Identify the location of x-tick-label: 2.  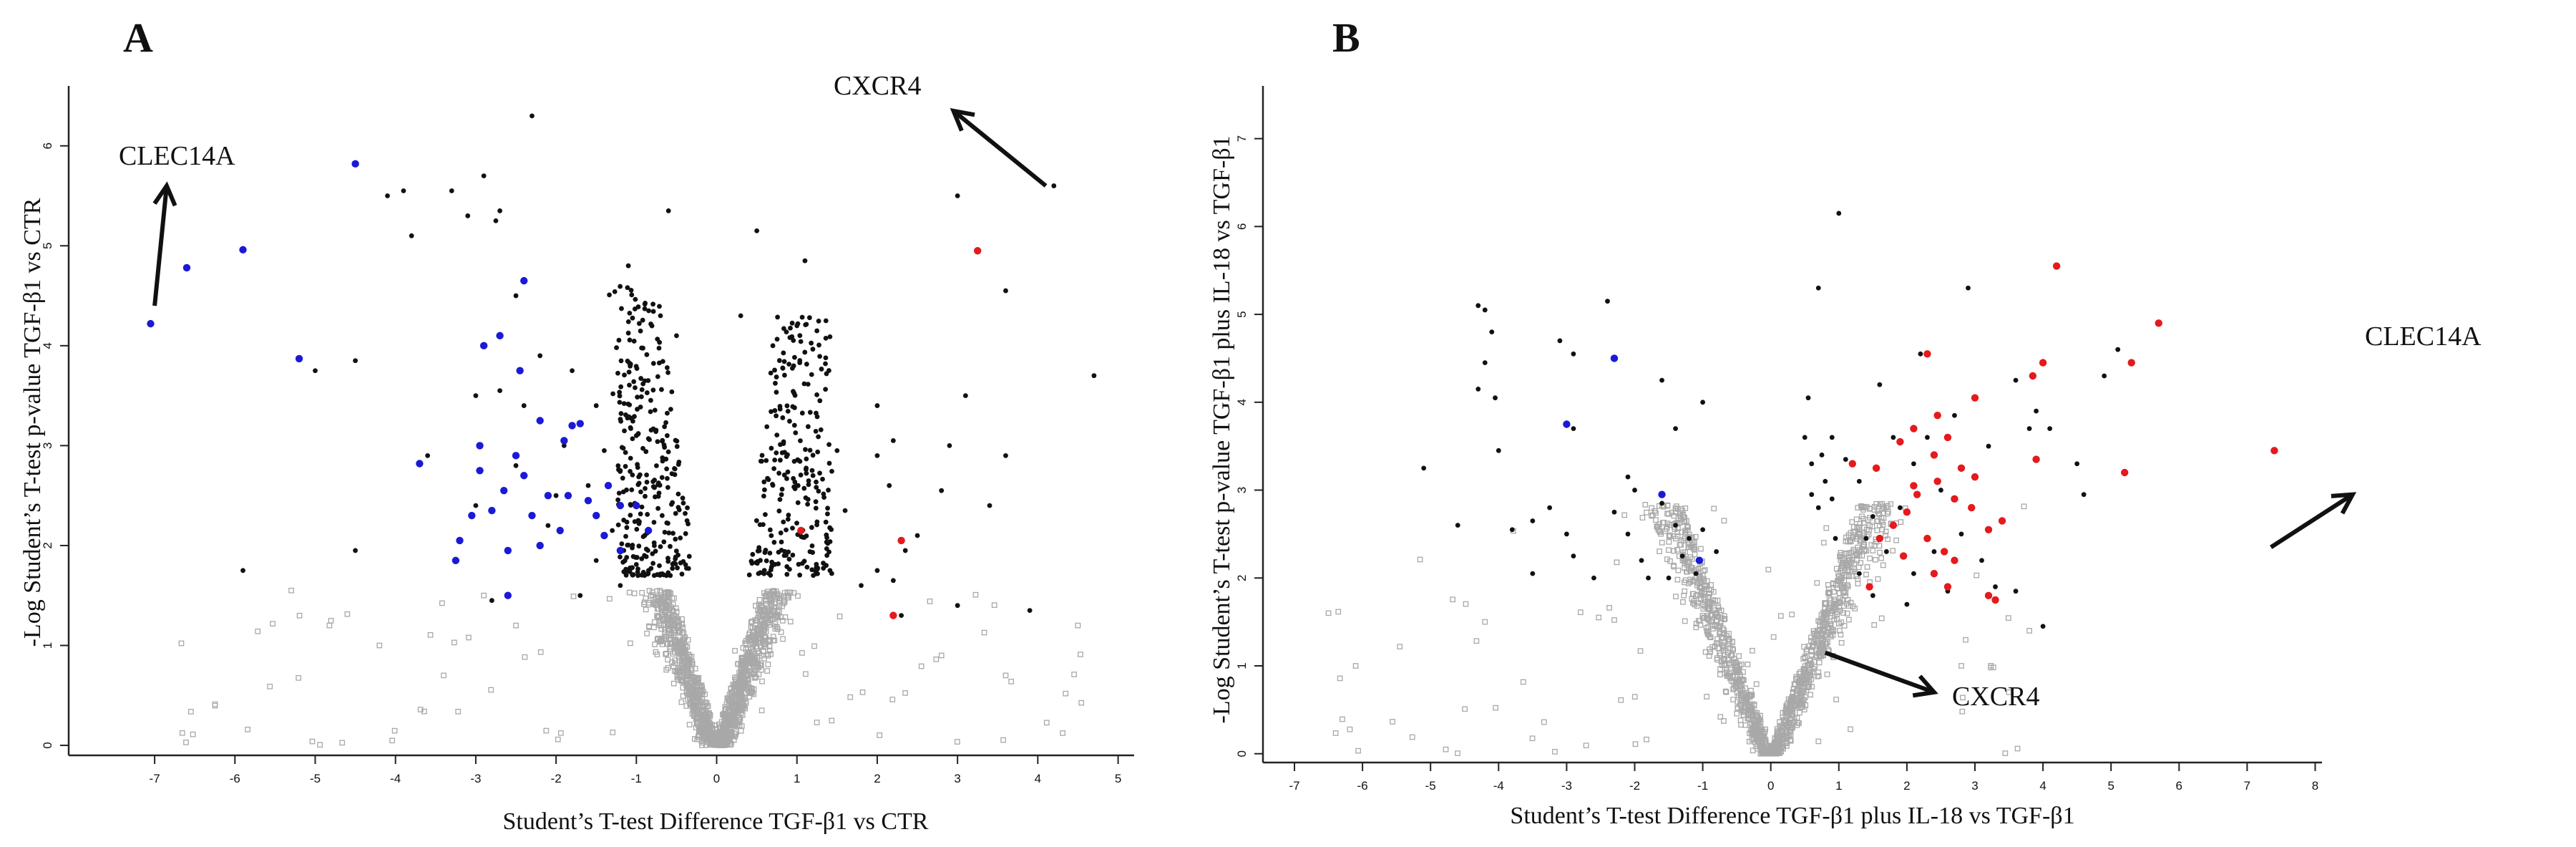
(877, 779).